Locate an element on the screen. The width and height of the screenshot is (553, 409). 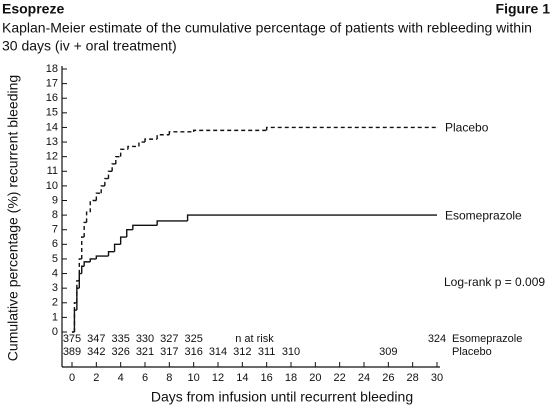
y-tick-label: 18 is located at coordinates (52, 69).